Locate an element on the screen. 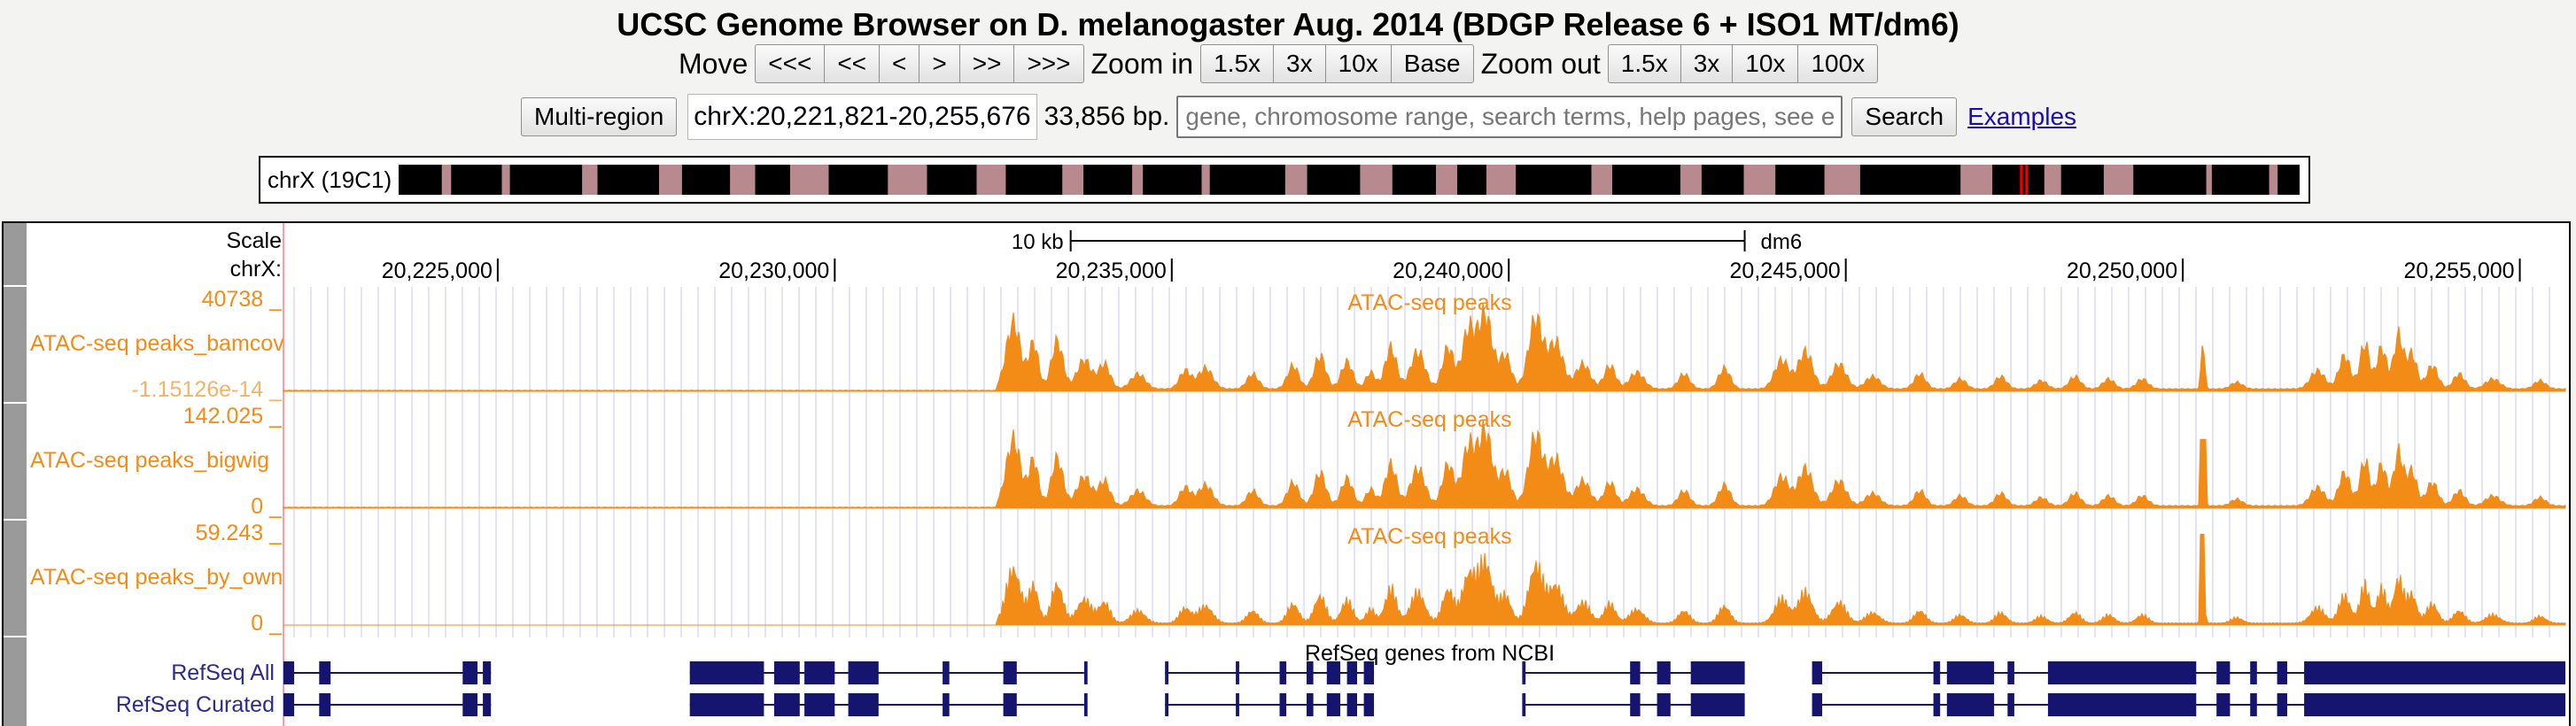 This screenshot has height=726, width=2576. ideogram-background is located at coordinates (1349, 180).